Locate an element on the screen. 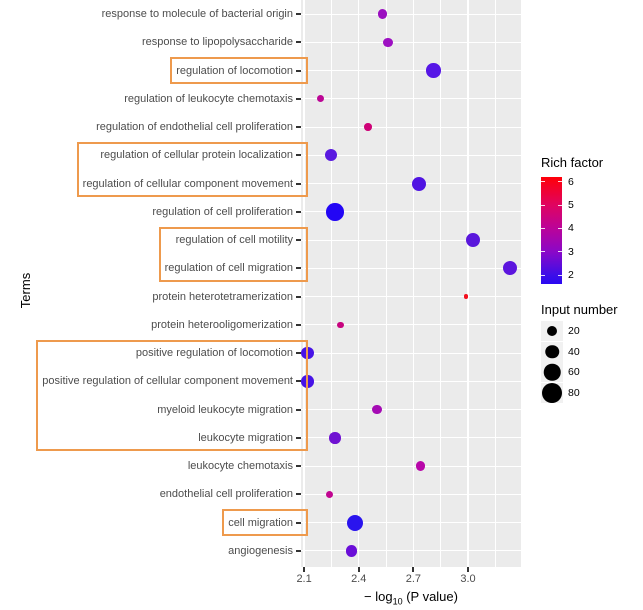 This screenshot has width=643, height=610. size-legend-item: 20 is located at coordinates (579, 331).